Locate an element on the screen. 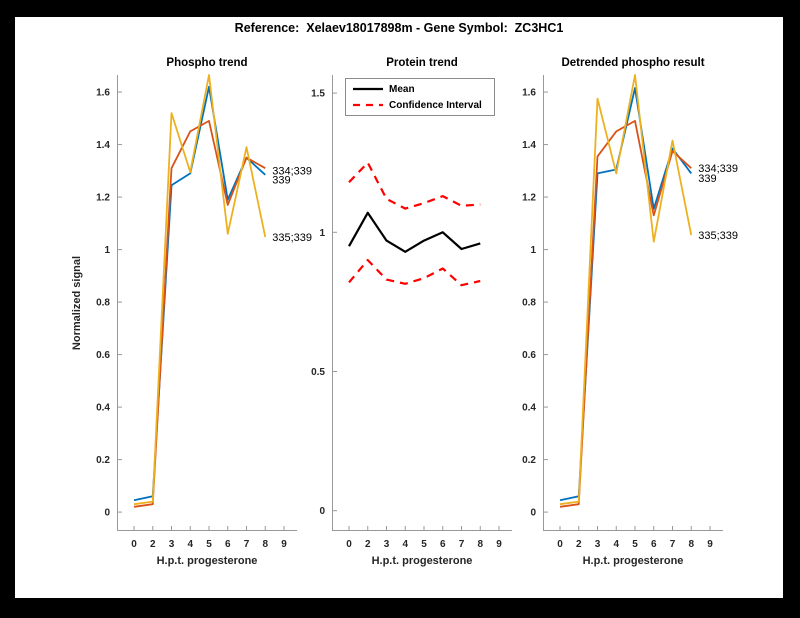 This screenshot has width=800, height=618. y-tick-label: 0.5 is located at coordinates (318, 372).